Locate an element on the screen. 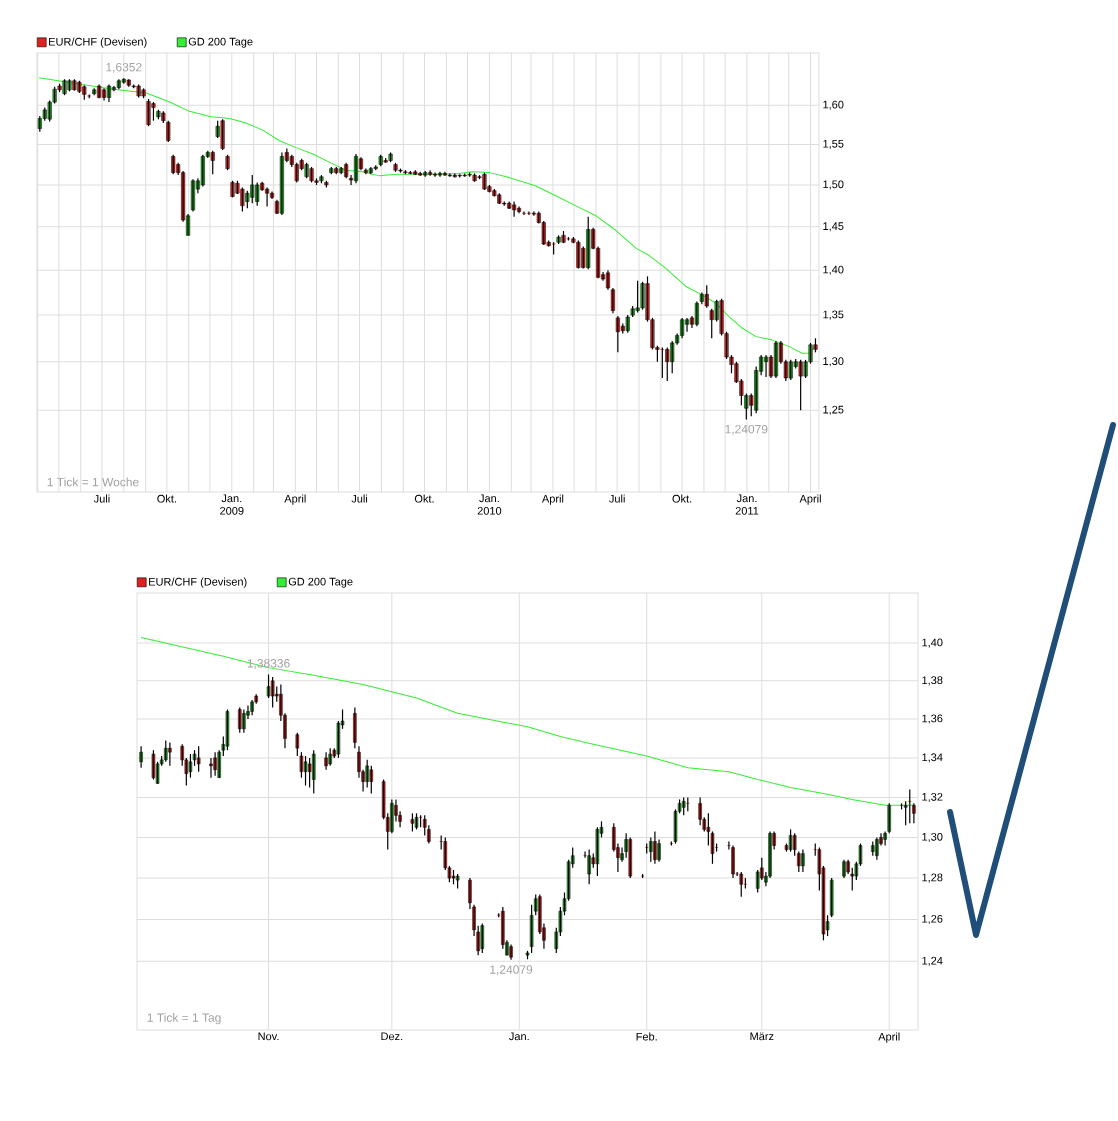 Image resolution: width=1118 pixels, height=1121 pixels. y-tick-label: 1,32 is located at coordinates (932, 797).